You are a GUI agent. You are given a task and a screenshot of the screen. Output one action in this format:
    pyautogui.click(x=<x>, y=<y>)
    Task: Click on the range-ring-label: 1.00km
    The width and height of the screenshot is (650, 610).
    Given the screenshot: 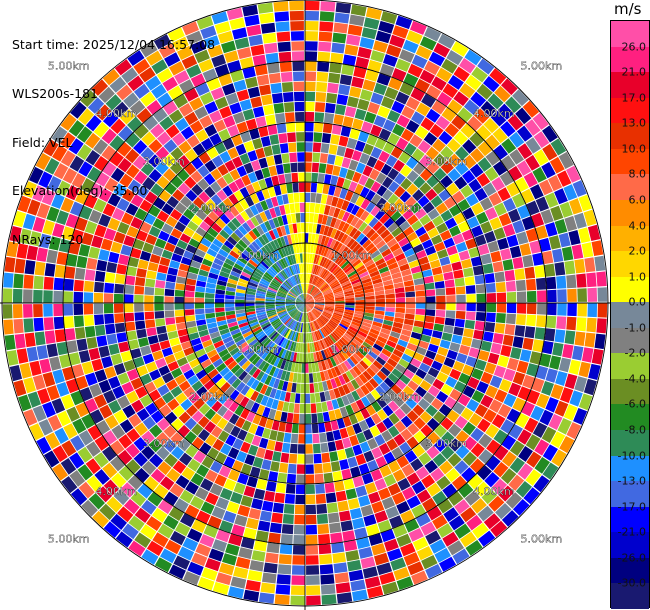 What is the action you would take?
    pyautogui.click(x=258, y=255)
    